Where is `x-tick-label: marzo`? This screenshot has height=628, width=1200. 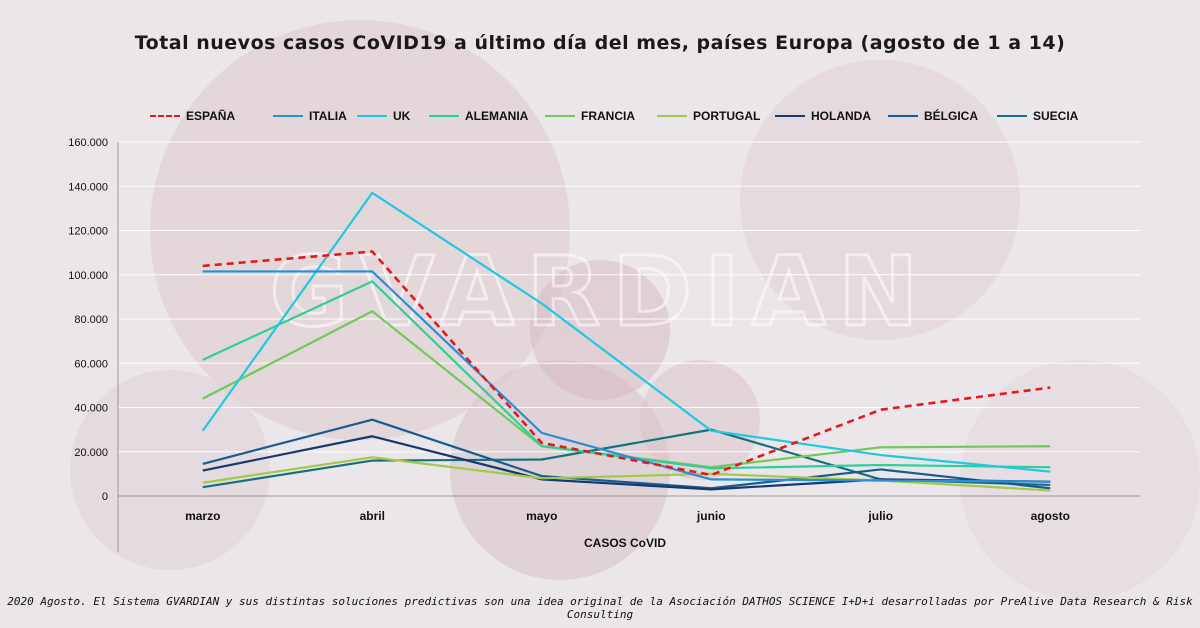
x-tick-label: marzo is located at coordinates (202, 516).